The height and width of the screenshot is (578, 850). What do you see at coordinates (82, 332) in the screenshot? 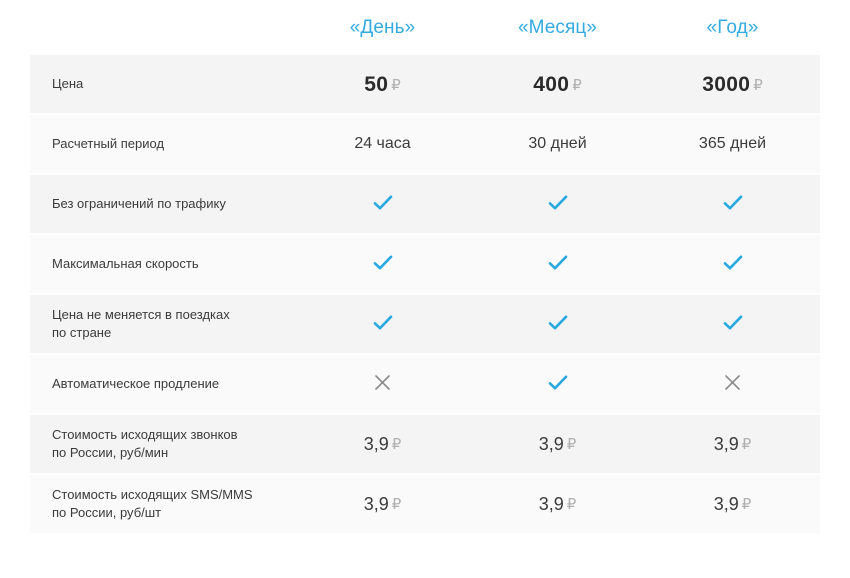
I see `row-label-line2: по стране` at bounding box center [82, 332].